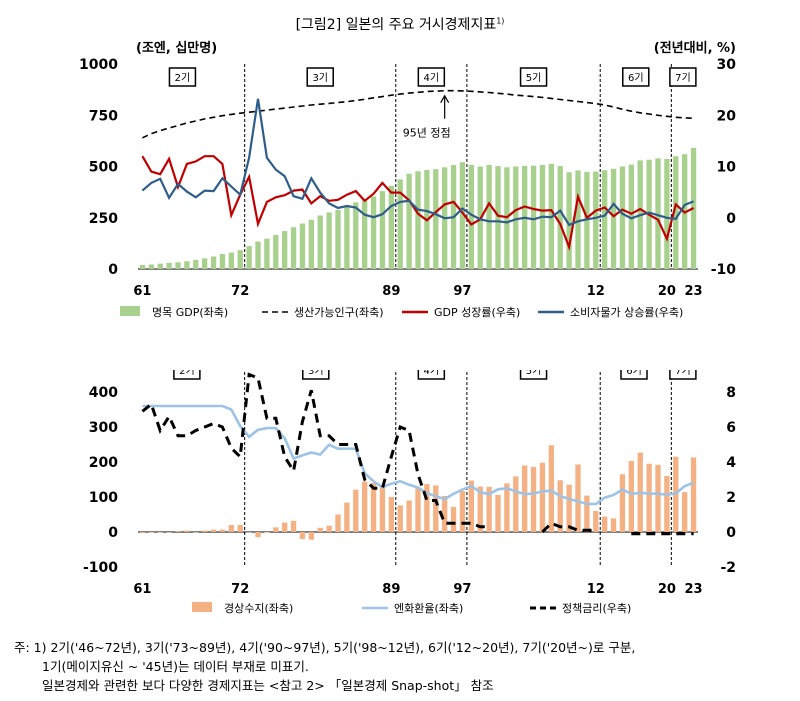  I want to click on x-tick-label: 97, so click(462, 291).